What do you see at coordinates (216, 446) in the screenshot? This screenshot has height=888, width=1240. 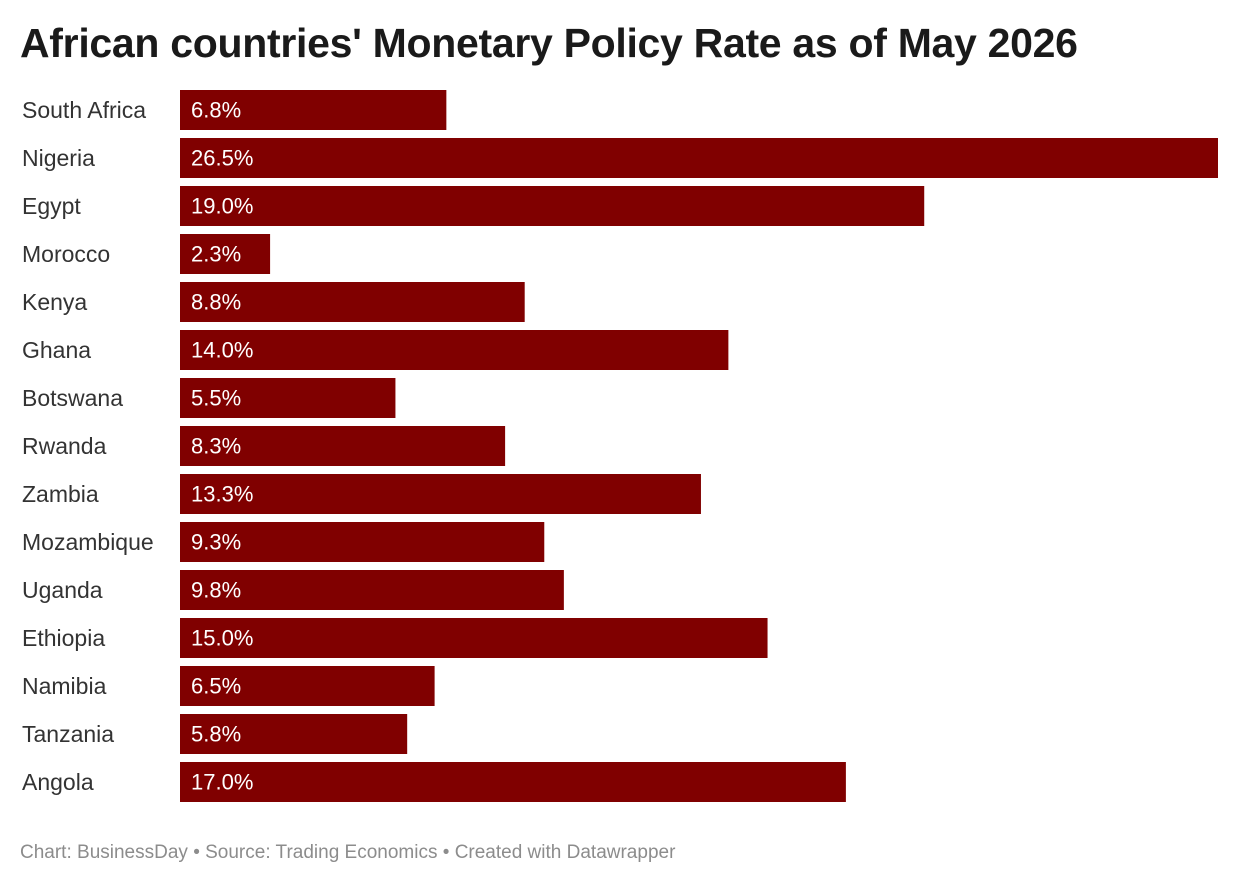 I see `value-label: 8.3%` at bounding box center [216, 446].